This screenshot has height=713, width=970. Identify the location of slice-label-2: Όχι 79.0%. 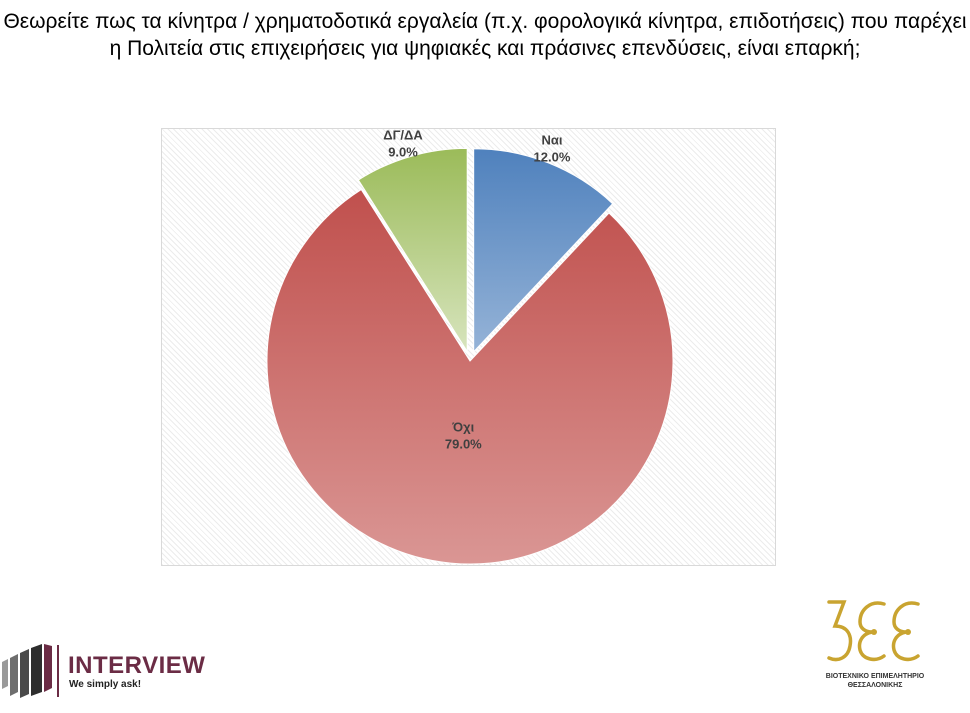
(463, 436).